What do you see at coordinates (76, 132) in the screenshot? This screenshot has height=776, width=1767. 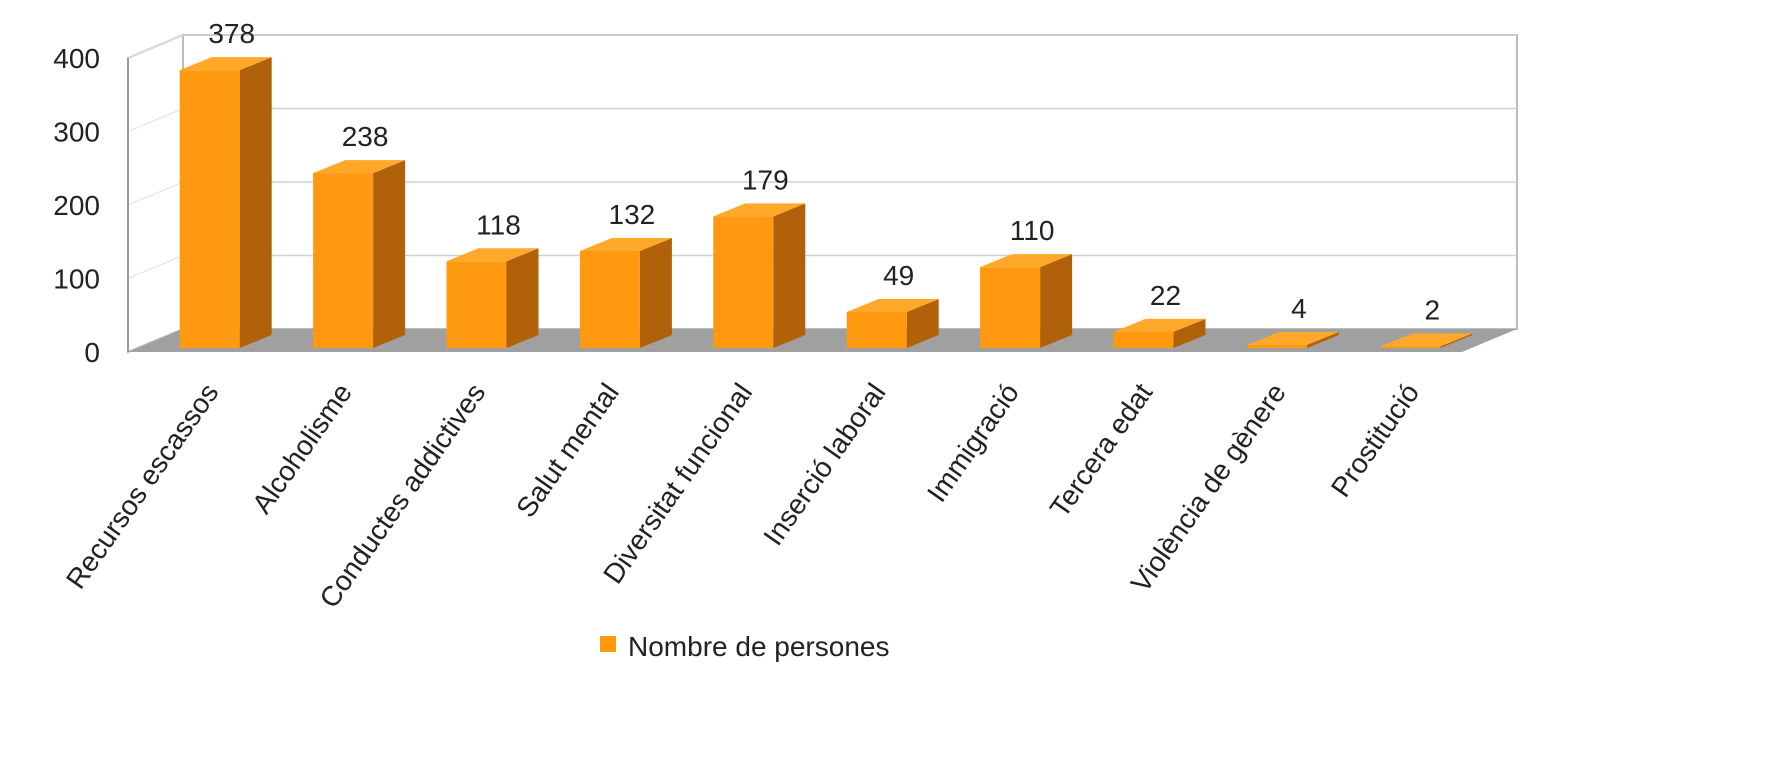 I see `y-tick-label: 300` at bounding box center [76, 132].